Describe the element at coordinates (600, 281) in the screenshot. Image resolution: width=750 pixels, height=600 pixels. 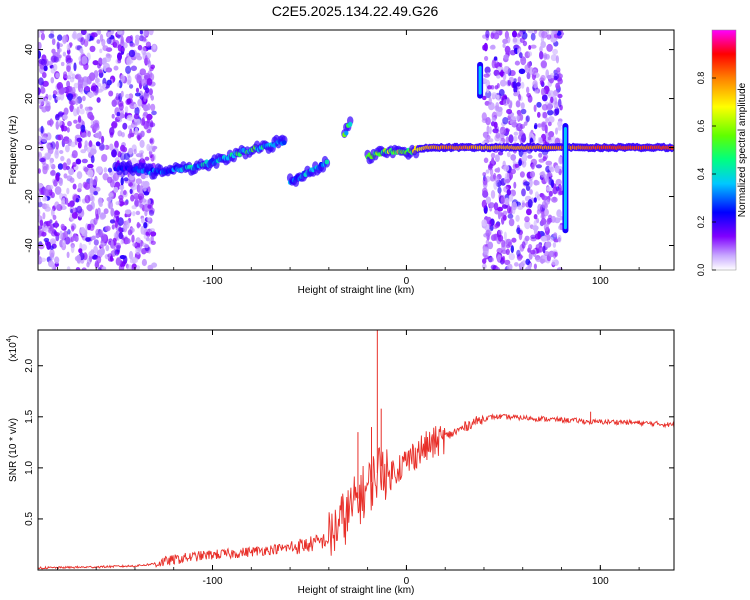
I see `x-tick-label: 100` at that location.